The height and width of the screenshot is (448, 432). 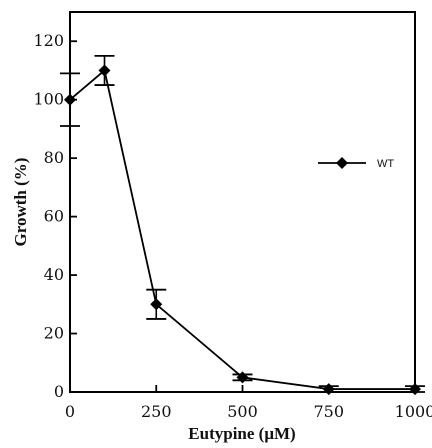 I want to click on x-tick-label: 500, so click(x=242, y=411).